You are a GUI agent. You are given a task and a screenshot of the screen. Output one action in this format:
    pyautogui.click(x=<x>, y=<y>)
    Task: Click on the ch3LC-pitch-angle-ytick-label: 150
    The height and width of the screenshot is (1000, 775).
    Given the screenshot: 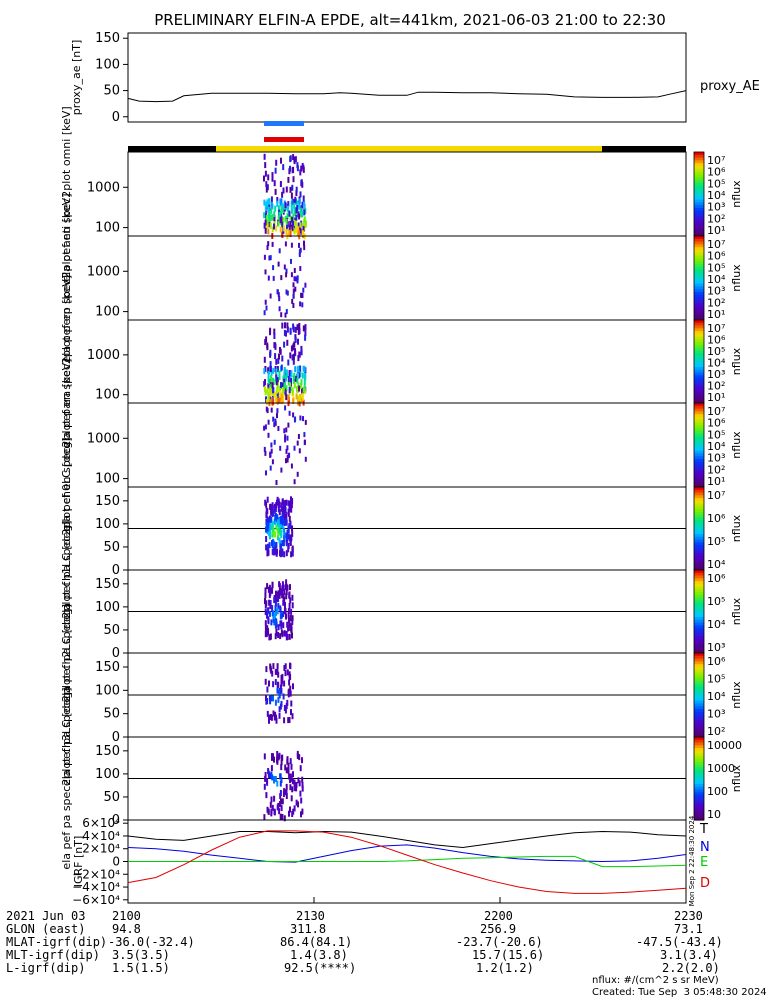 What is the action you would take?
    pyautogui.click(x=107, y=751)
    